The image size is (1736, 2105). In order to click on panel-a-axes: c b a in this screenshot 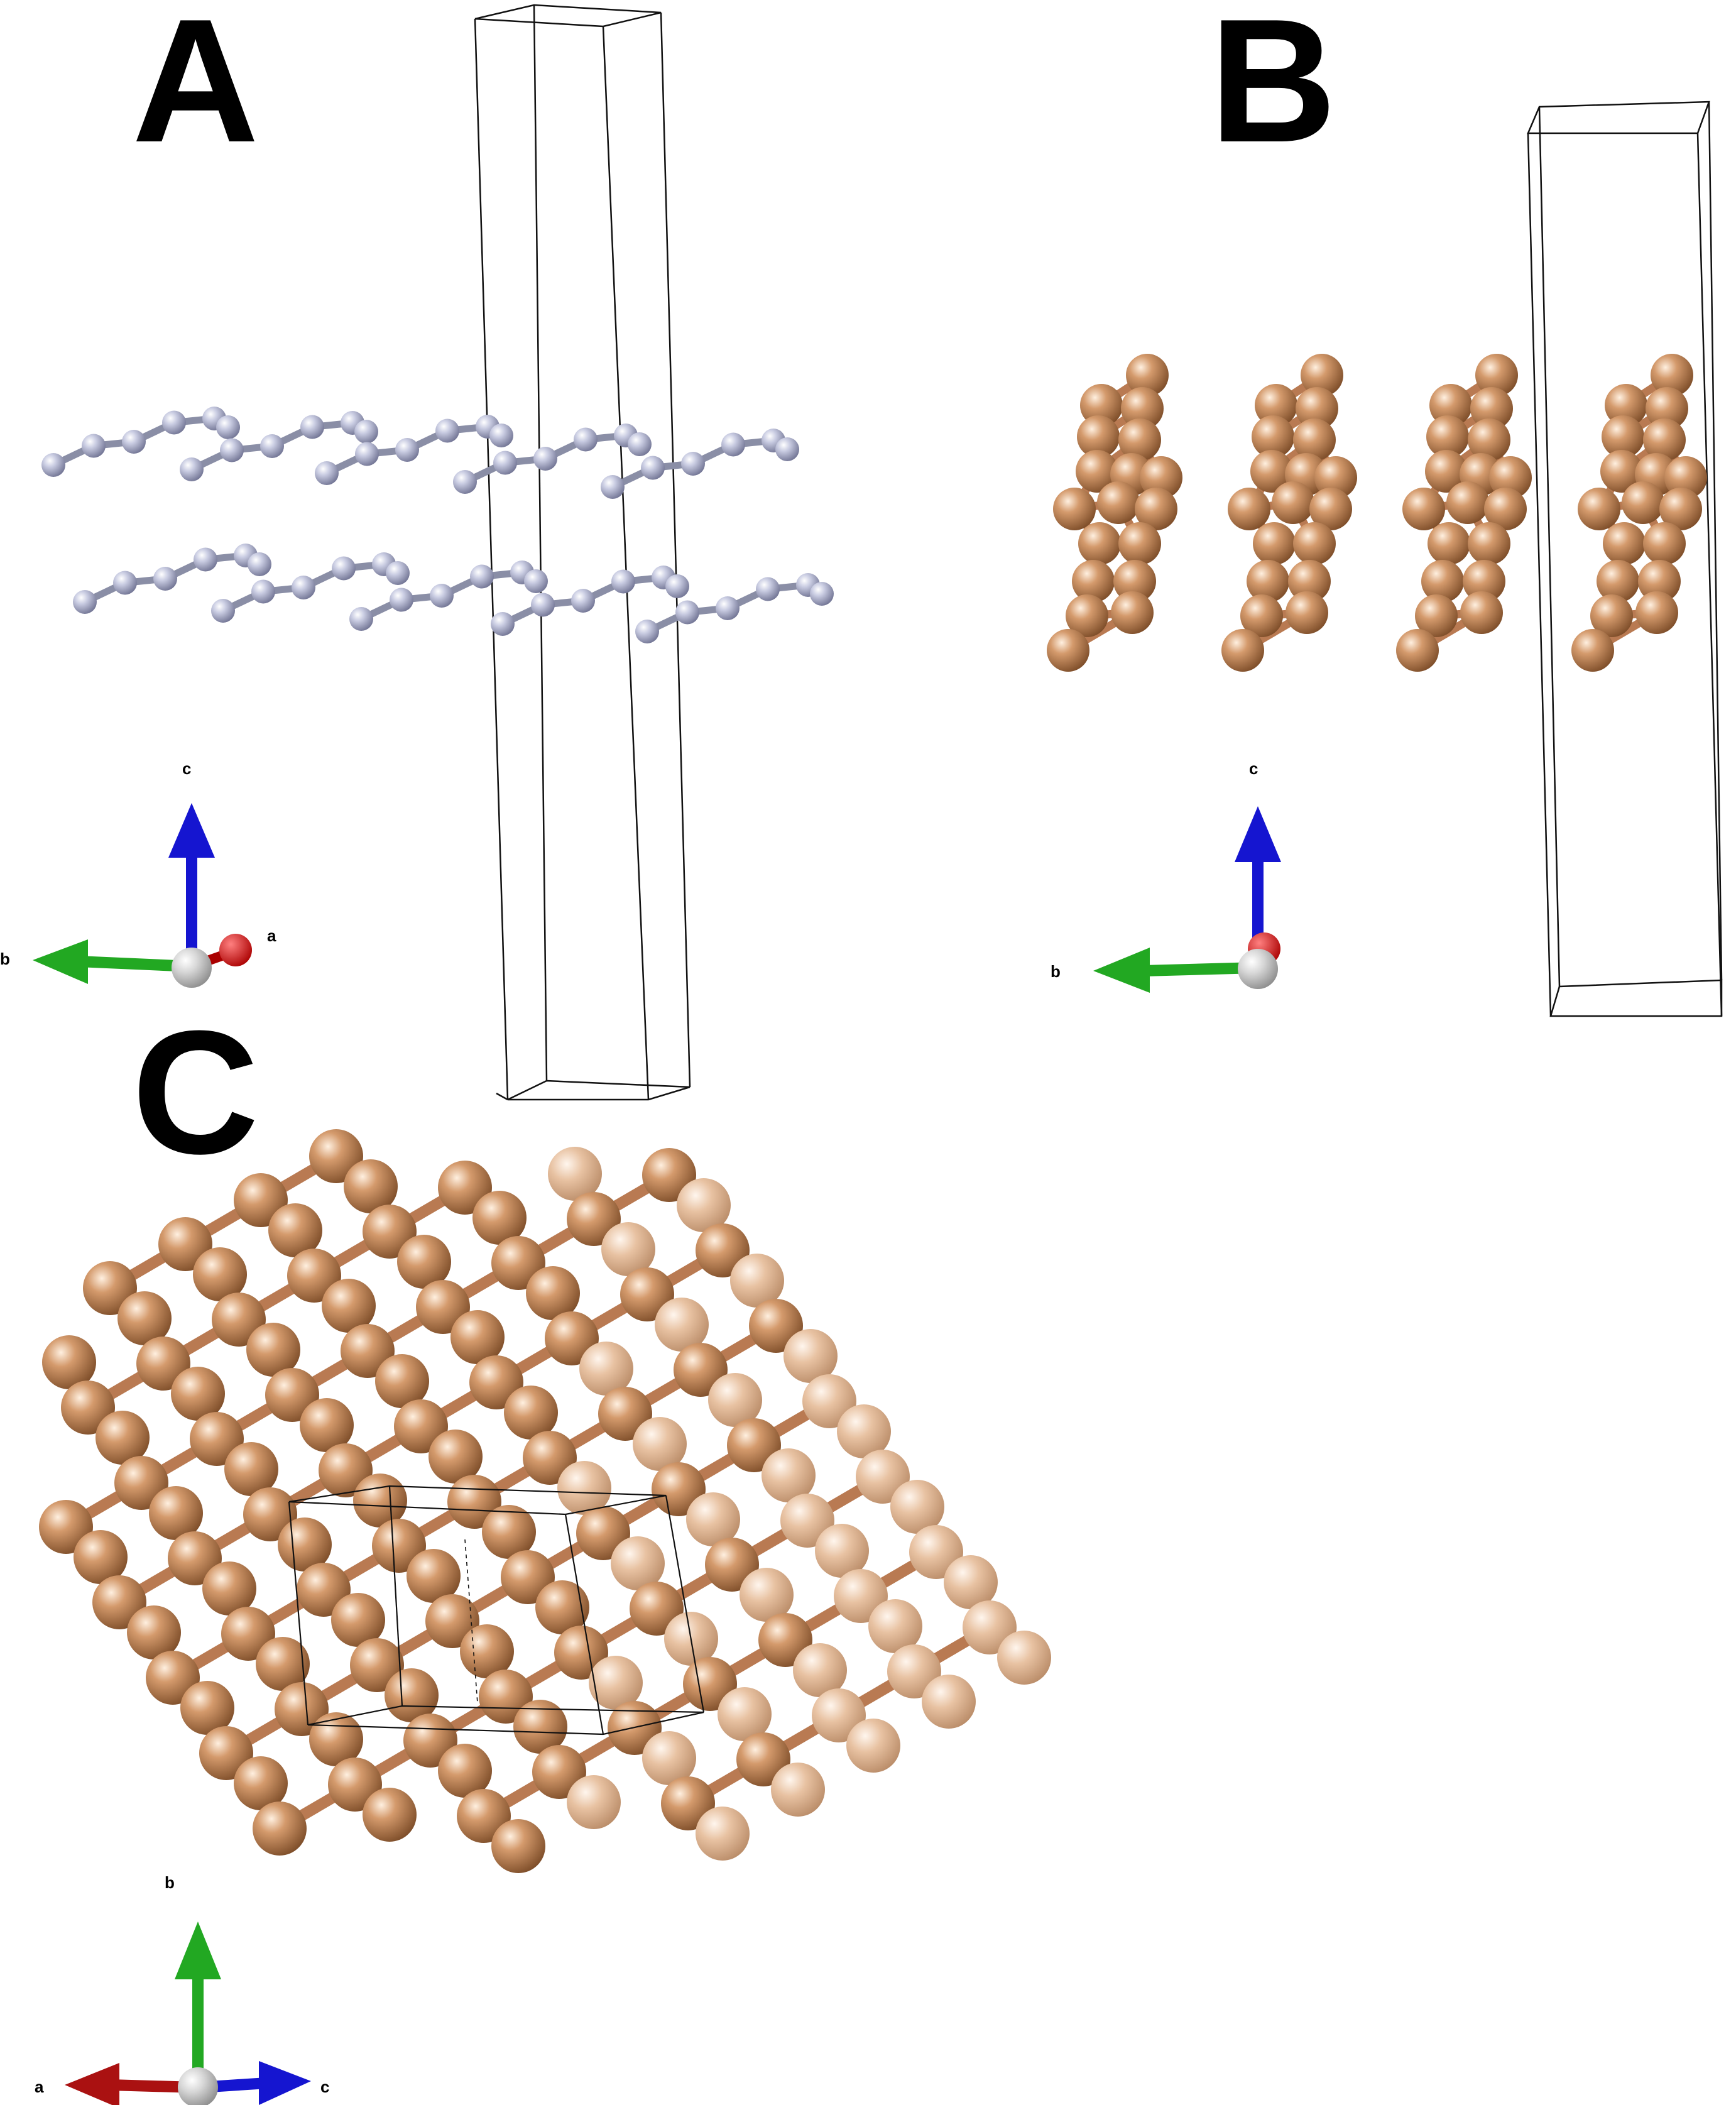, I will do `click(138, 873)`.